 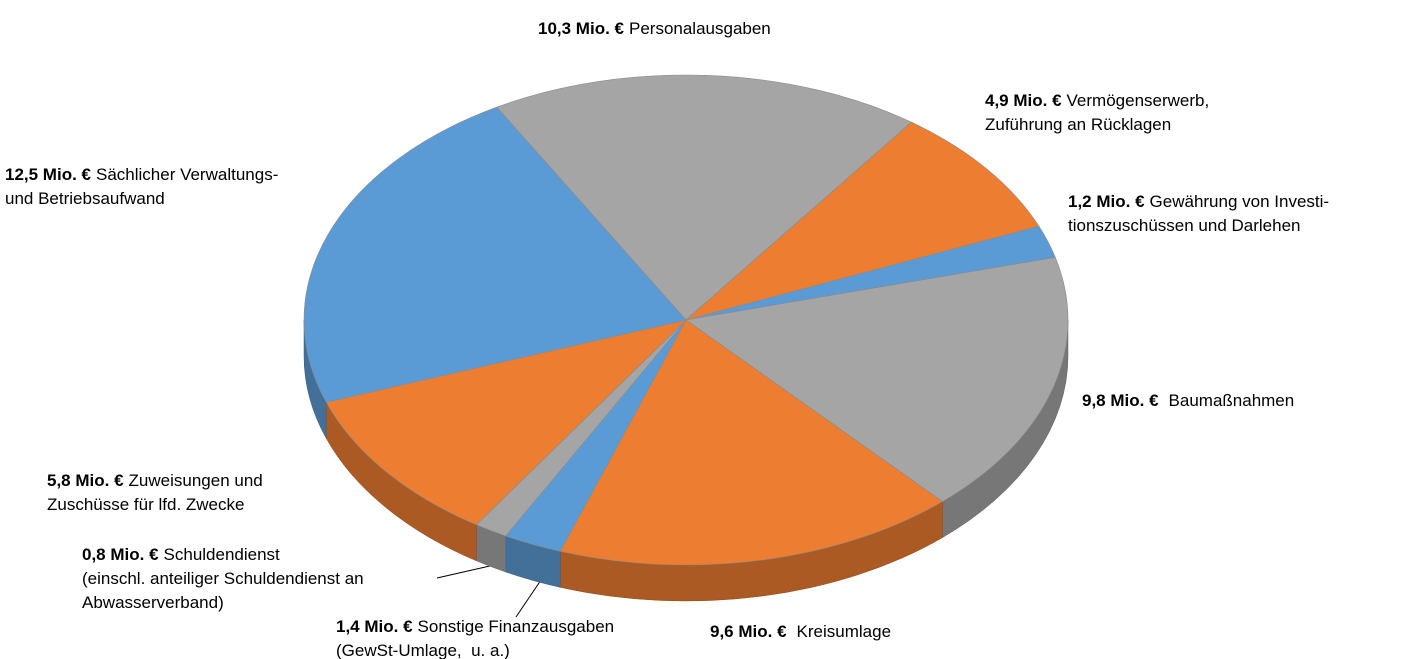 What do you see at coordinates (1240, 201) in the screenshot?
I see `category-label: Gewährung von Investi-` at bounding box center [1240, 201].